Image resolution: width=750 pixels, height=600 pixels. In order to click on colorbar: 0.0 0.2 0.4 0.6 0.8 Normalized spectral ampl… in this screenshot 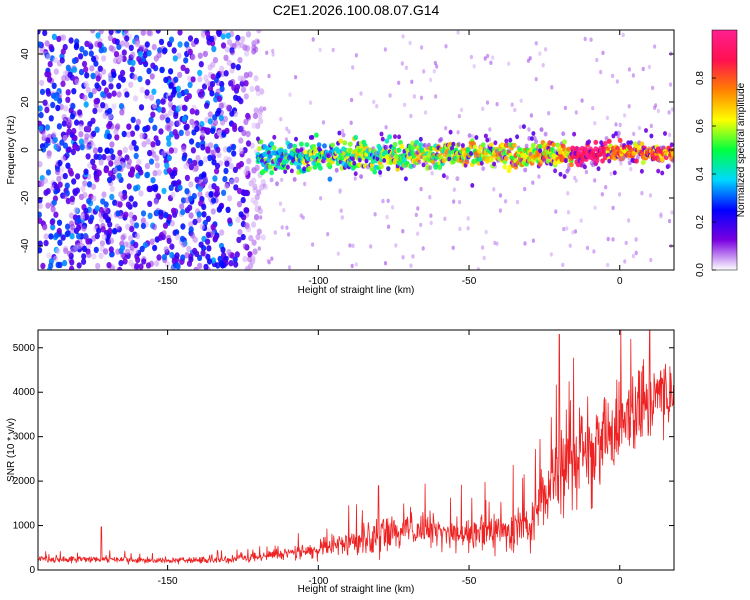, I will do `click(721, 153)`.